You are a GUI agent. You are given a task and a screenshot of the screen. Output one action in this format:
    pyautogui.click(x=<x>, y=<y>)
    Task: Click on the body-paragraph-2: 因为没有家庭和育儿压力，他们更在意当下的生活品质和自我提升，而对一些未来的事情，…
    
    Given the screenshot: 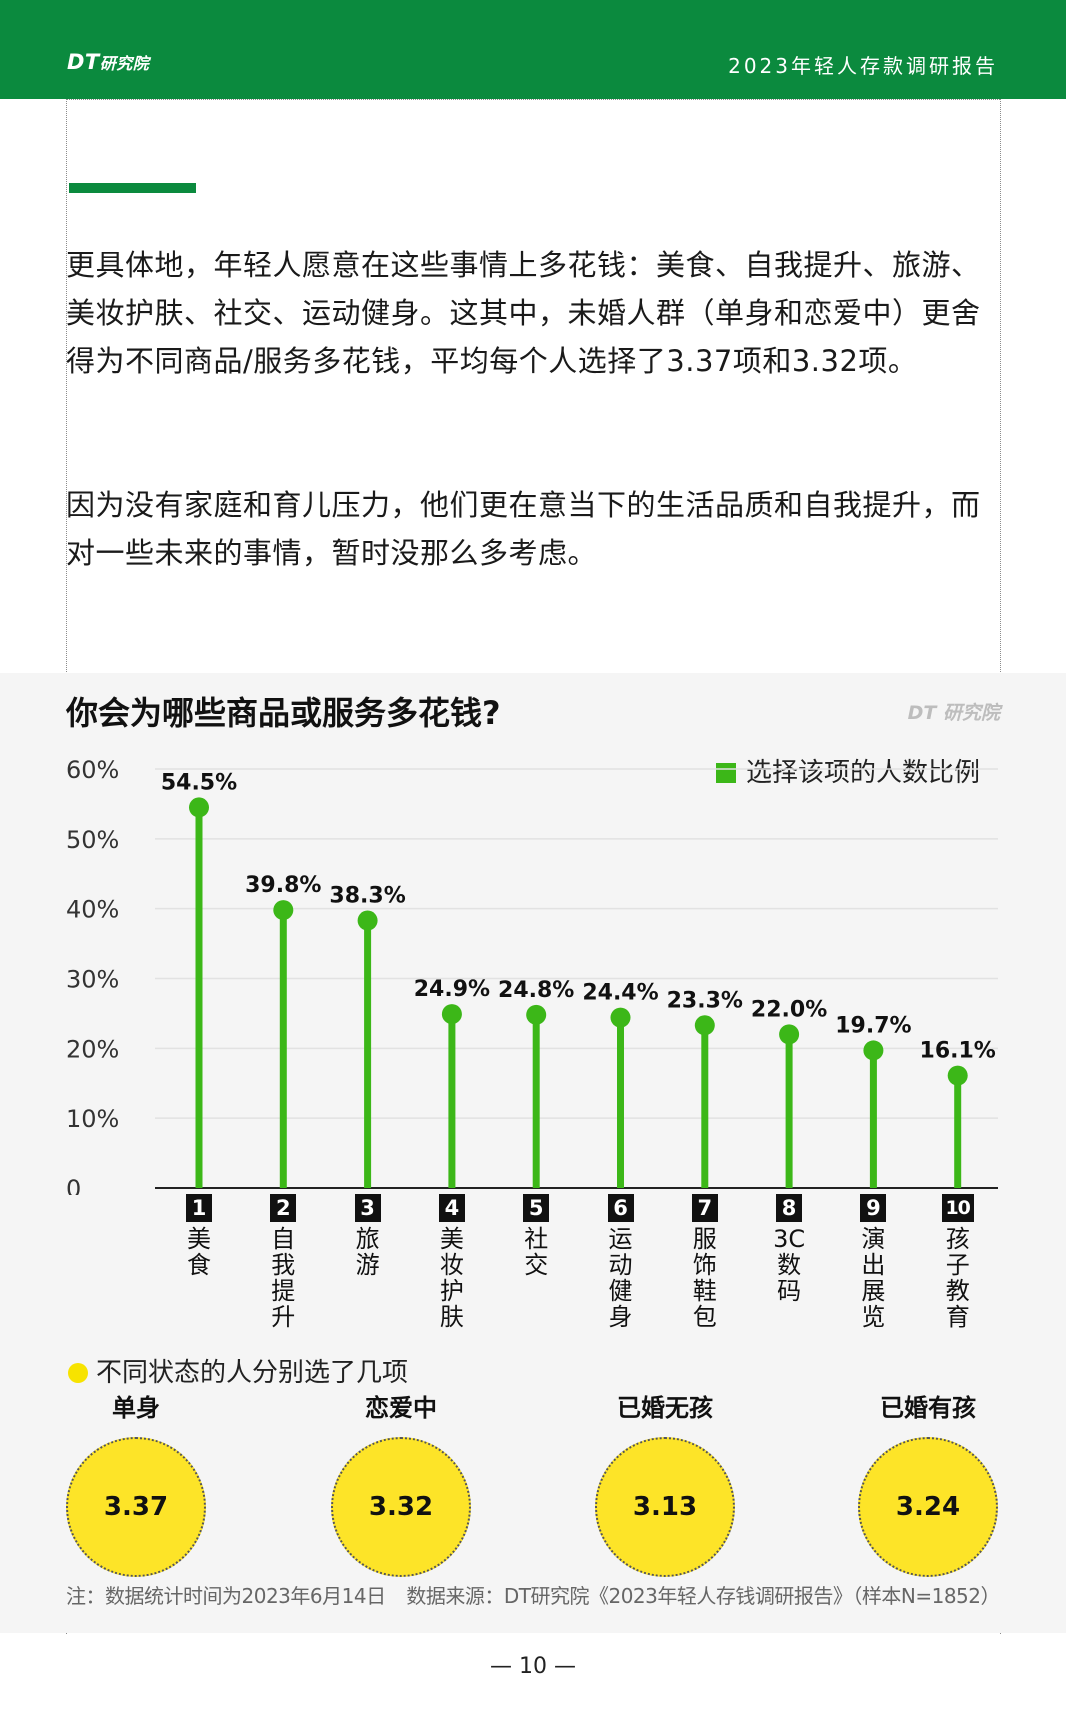 What is the action you would take?
    pyautogui.click(x=523, y=529)
    